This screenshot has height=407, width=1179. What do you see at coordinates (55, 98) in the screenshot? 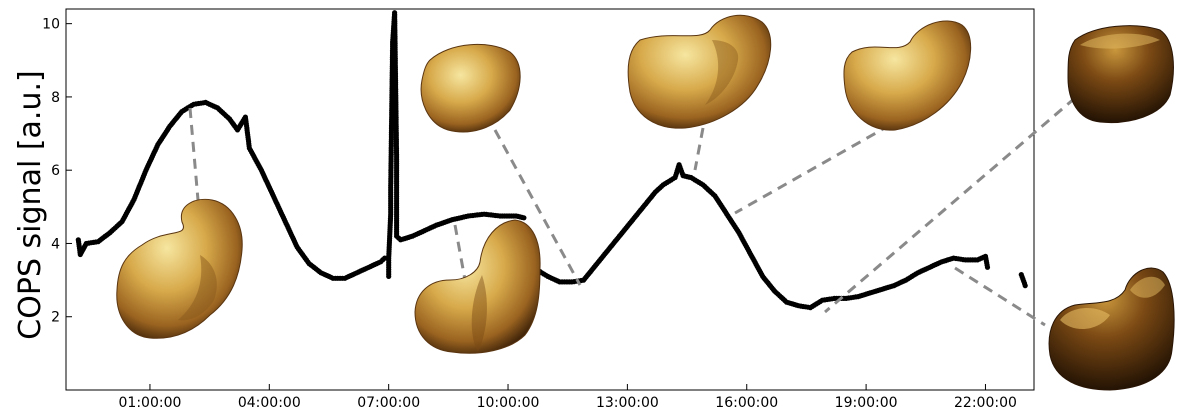
I see `y-tick-label: 8` at bounding box center [55, 98].